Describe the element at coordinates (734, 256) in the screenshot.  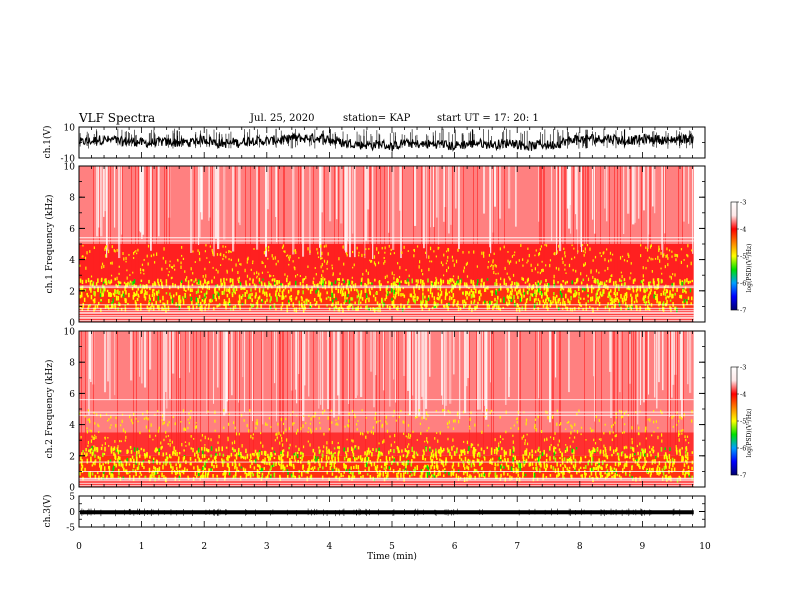
I see `colorbar` at that location.